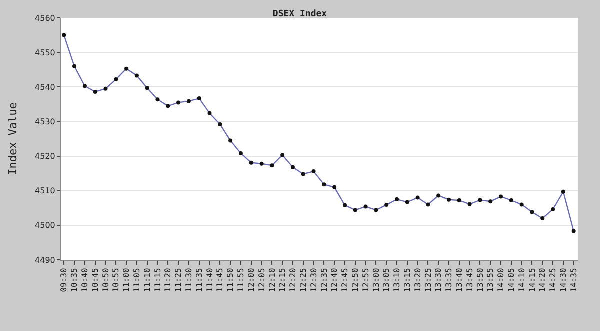 This screenshot has height=331, width=600. What do you see at coordinates (45, 122) in the screenshot?
I see `y-tick-label: 4530` at bounding box center [45, 122].